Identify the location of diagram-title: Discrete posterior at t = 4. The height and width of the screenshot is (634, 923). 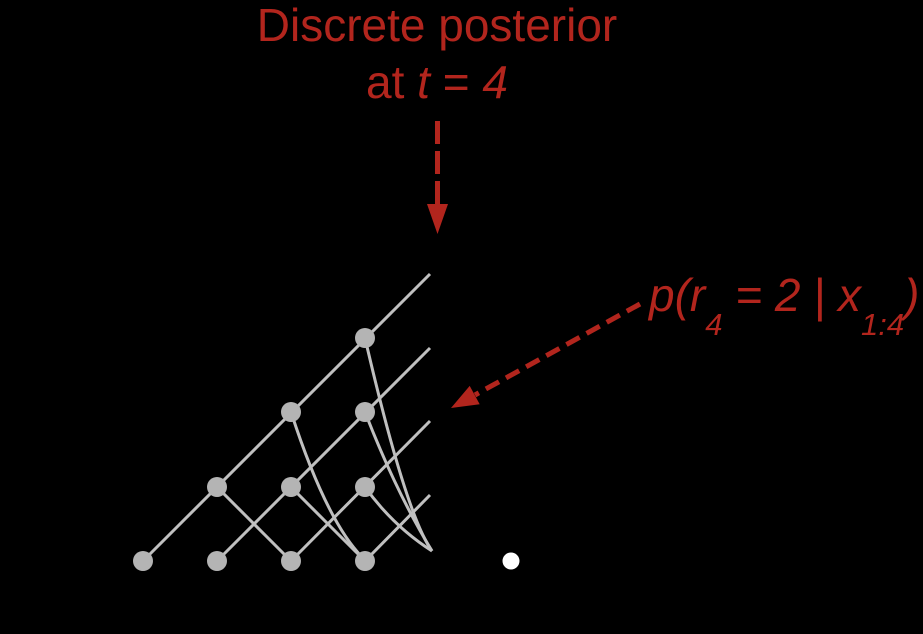
(437, 55).